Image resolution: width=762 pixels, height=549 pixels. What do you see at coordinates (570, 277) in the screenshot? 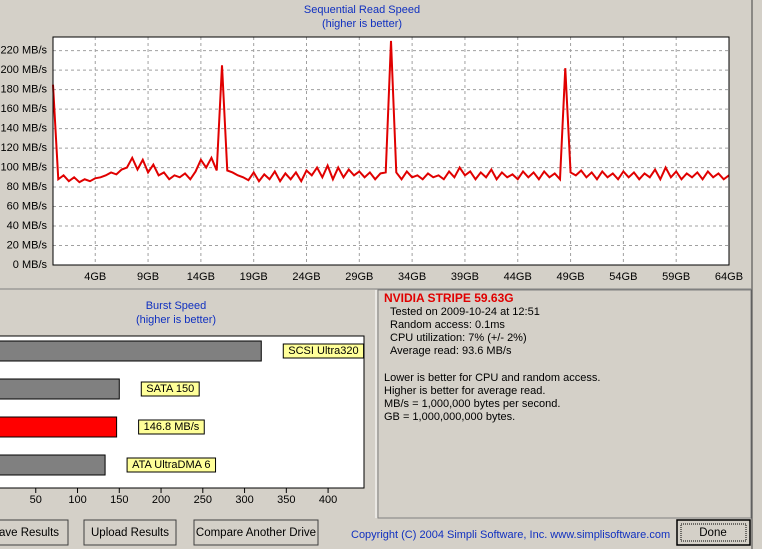
I see `x-tick-label: 49GB` at bounding box center [570, 277].